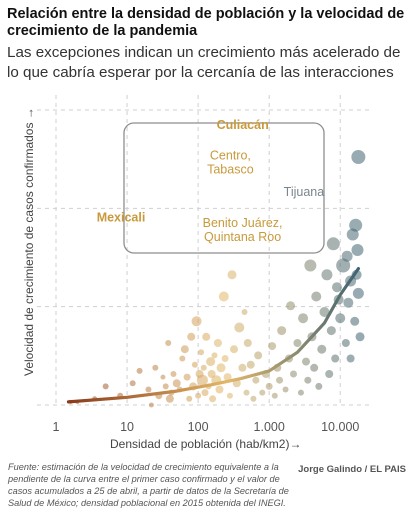 Image resolution: width=414 pixels, height=530 pixels. What do you see at coordinates (304, 192) in the screenshot?
I see `highlight-label: Tijuana` at bounding box center [304, 192].